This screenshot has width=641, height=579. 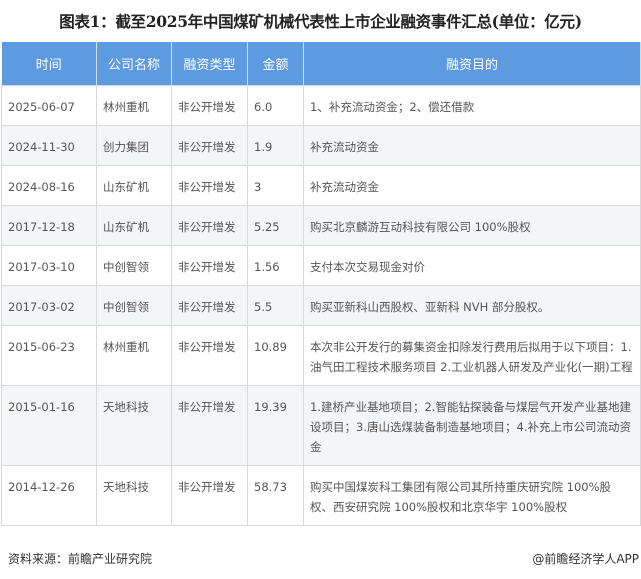 What do you see at coordinates (49, 145) in the screenshot?
I see `cell-time: 2024-11-30` at bounding box center [49, 145].